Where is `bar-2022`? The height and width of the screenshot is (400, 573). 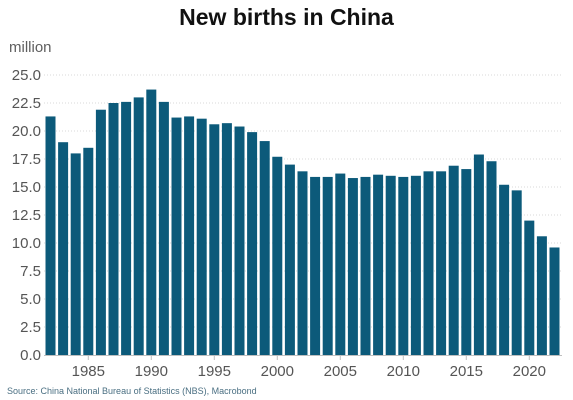
bar-2022 is located at coordinates (554, 301).